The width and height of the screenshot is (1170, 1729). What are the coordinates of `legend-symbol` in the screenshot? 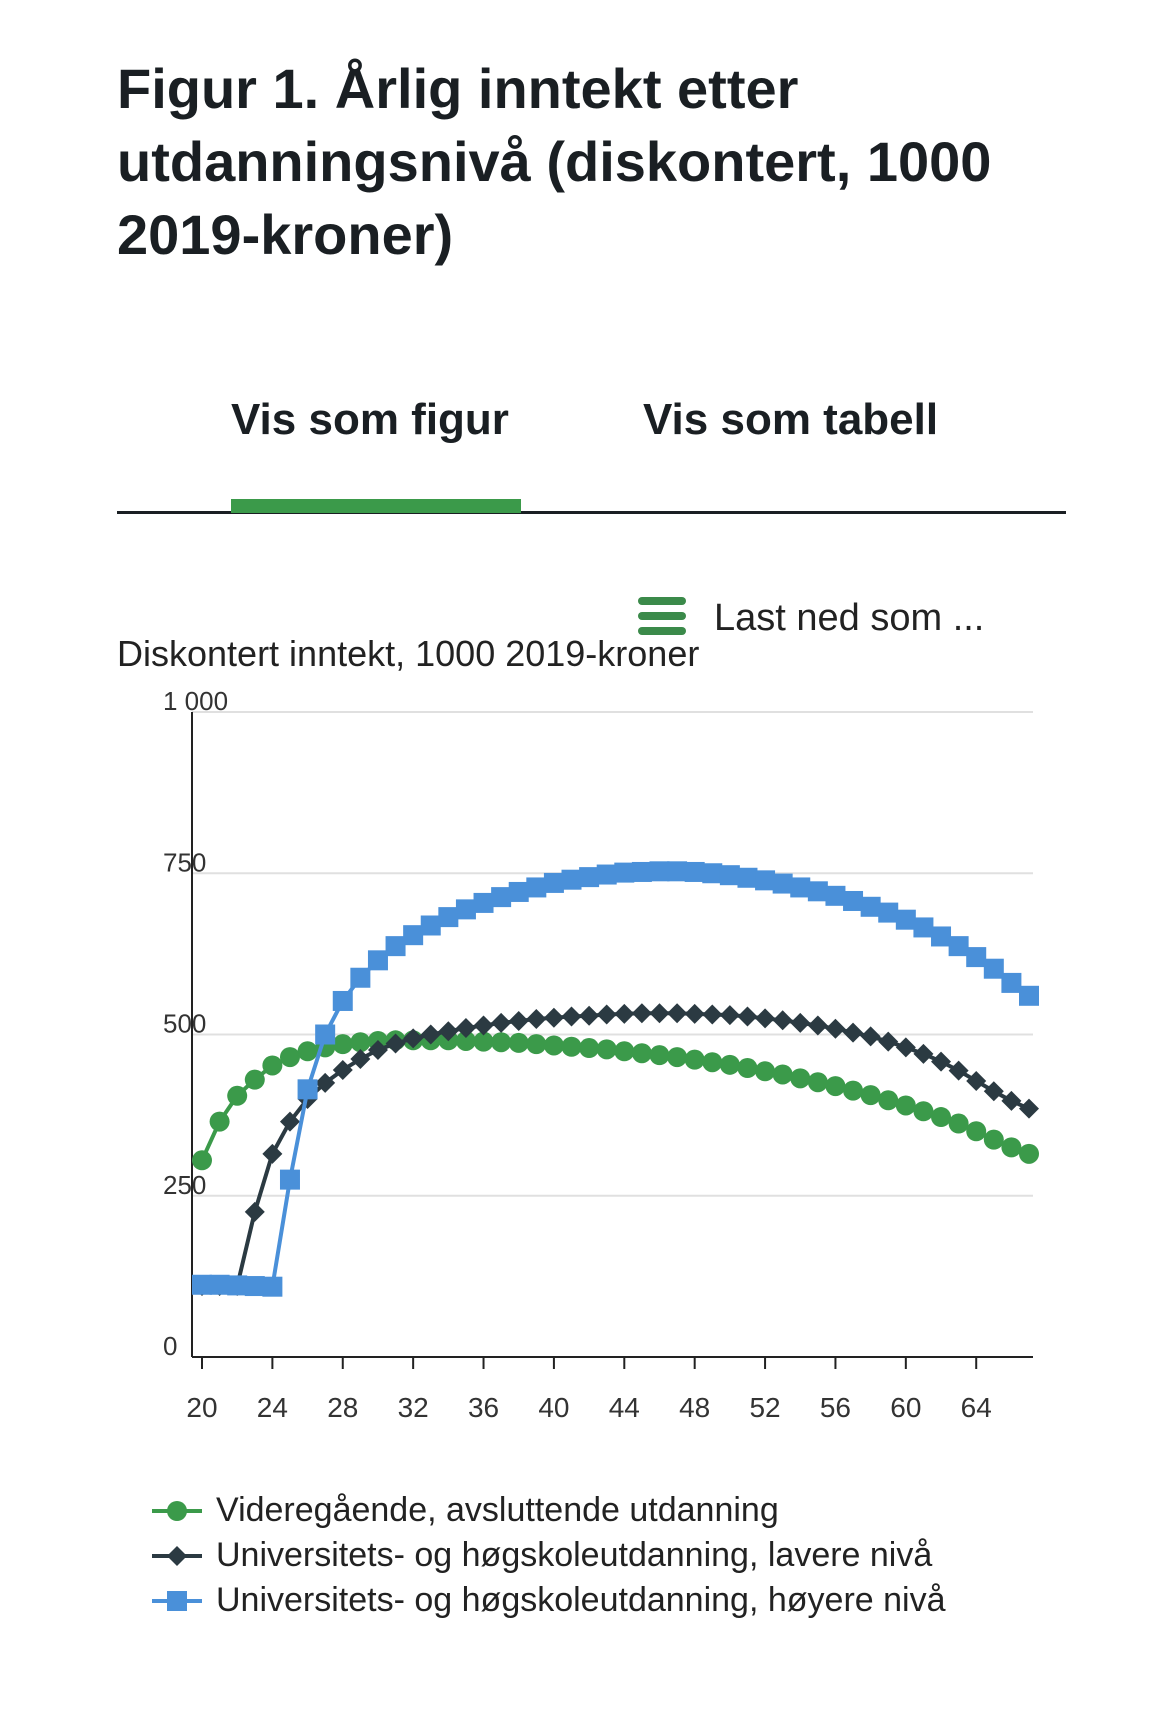 It's located at (177, 1510).